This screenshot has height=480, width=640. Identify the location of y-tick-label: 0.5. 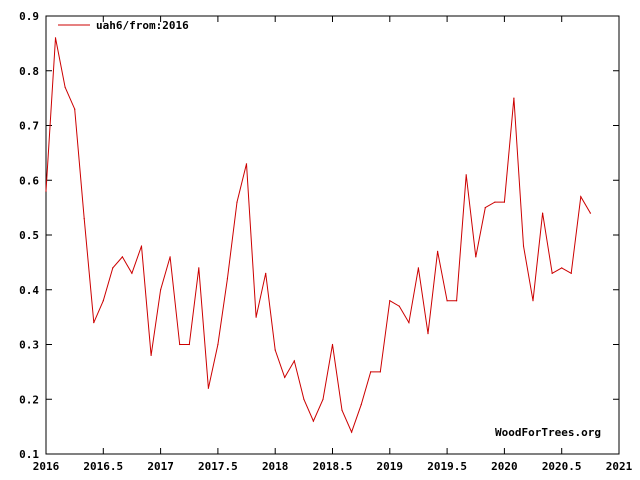
(29, 235).